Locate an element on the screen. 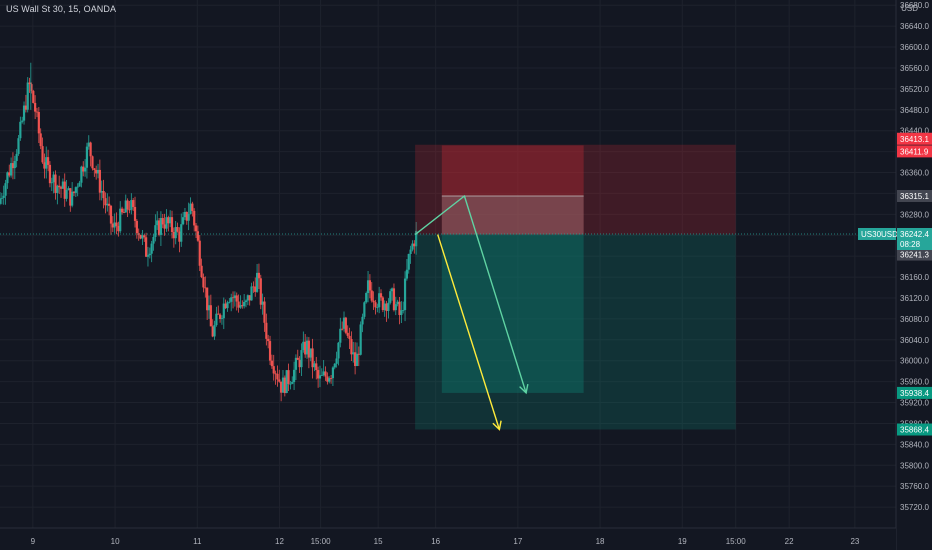  price-tick-label: 35960.0 is located at coordinates (914, 382).